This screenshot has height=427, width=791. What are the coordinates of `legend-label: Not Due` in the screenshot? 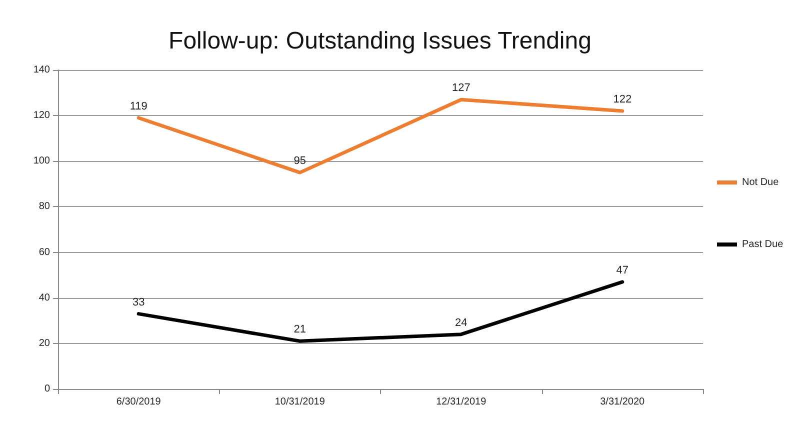 It's located at (761, 182).